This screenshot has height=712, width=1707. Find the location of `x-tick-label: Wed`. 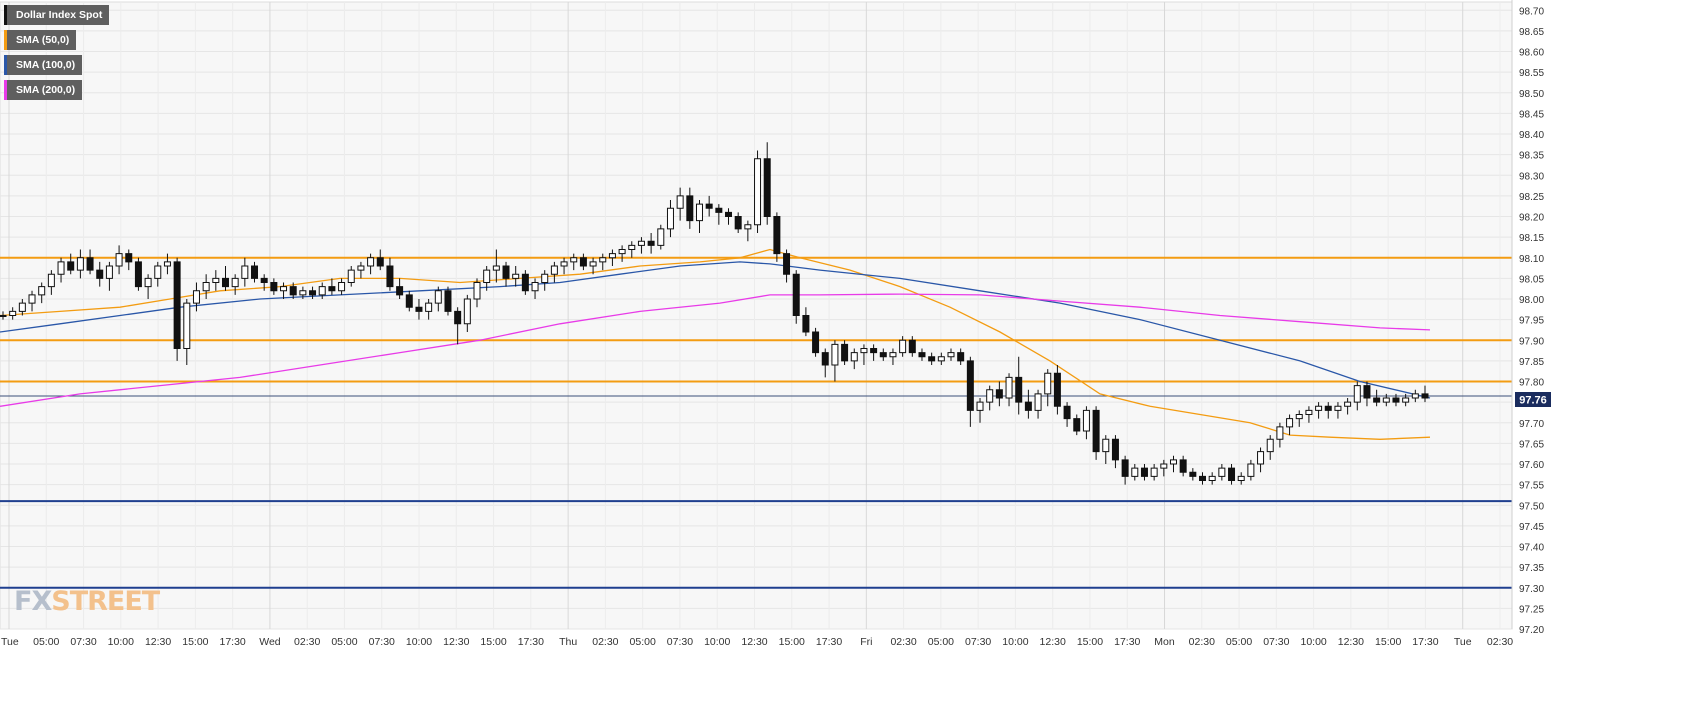

x-tick-label: Wed is located at coordinates (270, 642).